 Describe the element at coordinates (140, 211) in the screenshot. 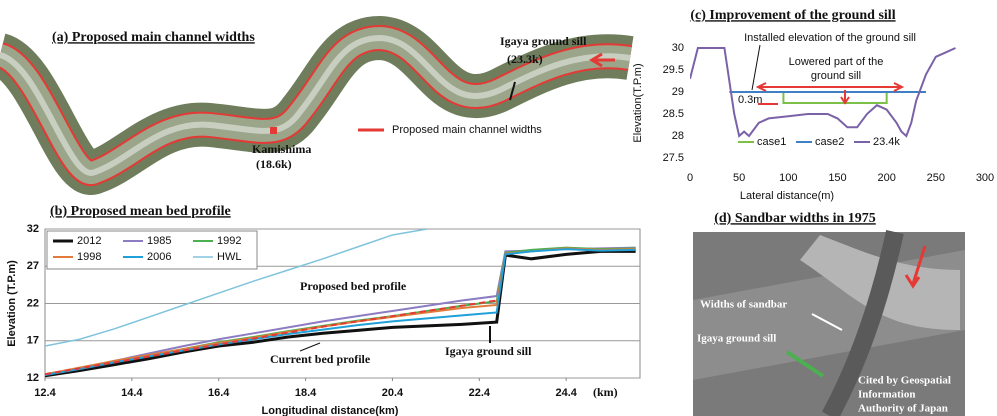

I see `chart-title: (b) Proposed mean bed profile` at that location.